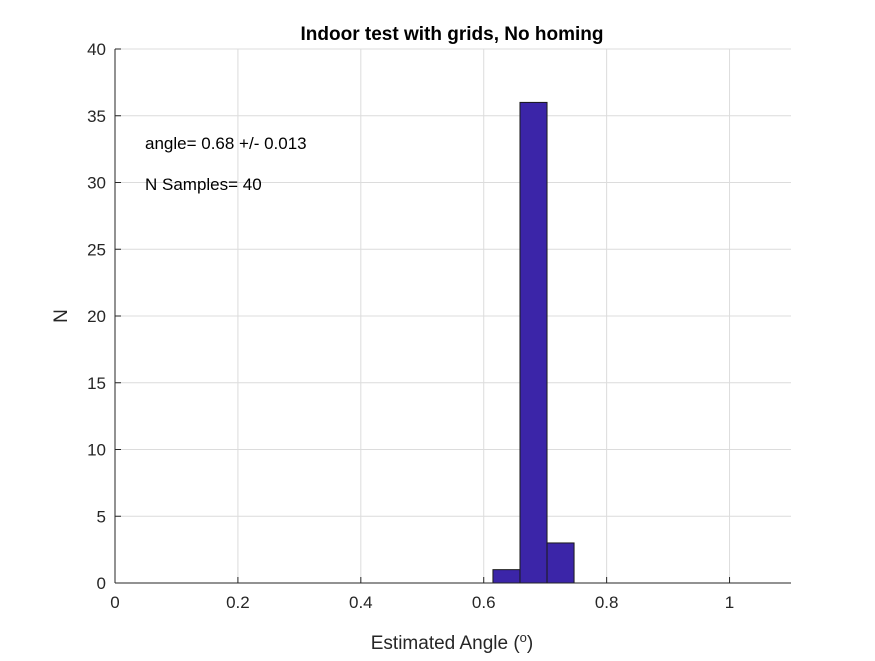  Describe the element at coordinates (101, 583) in the screenshot. I see `y-tick-label: 0` at that location.